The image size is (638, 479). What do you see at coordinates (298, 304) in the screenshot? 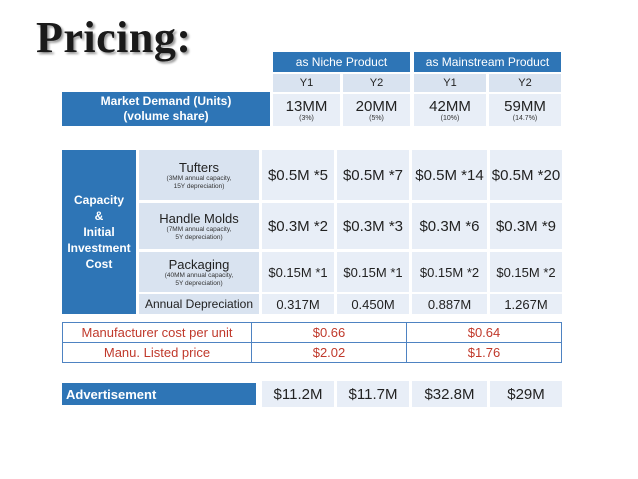
I see `depreciation-value: 0.317M` at bounding box center [298, 304].